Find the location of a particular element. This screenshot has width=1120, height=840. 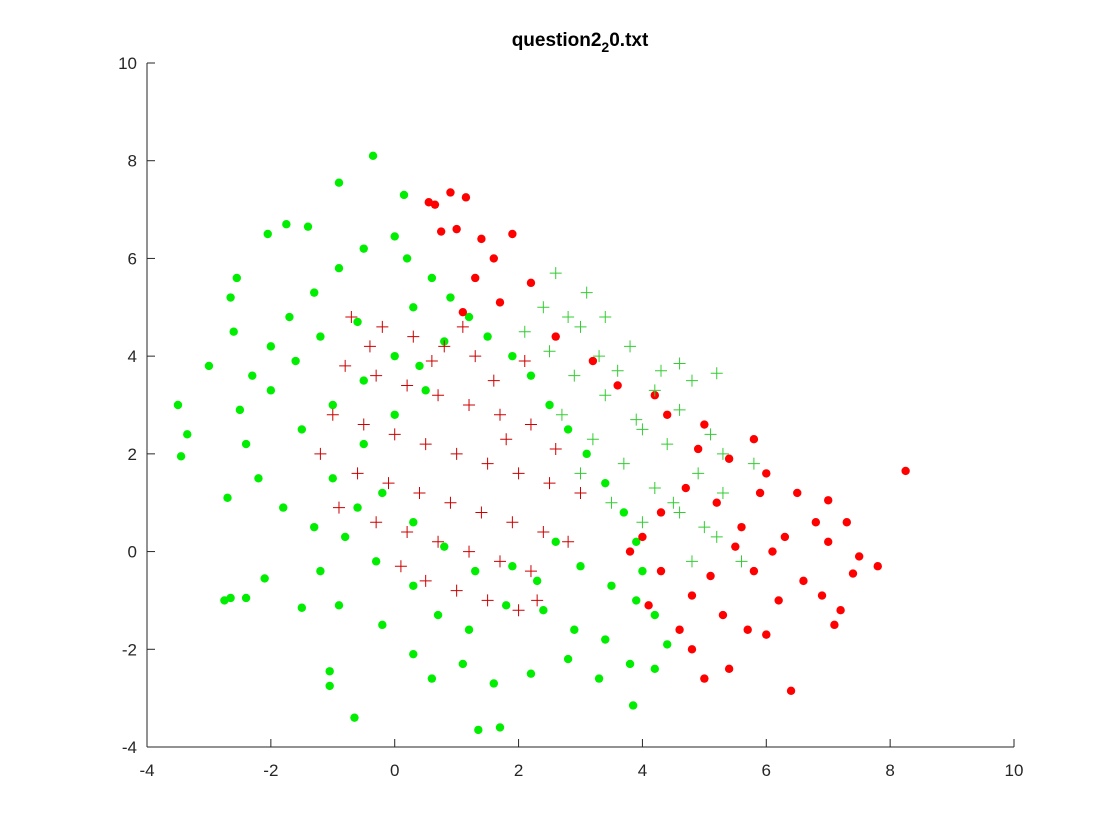

chart-title-subscript: 2 is located at coordinates (605, 47).